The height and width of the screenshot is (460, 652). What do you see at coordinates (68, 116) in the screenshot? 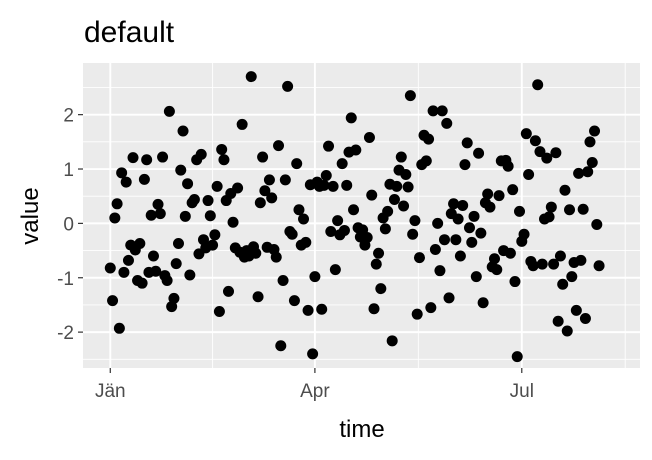
I see `y-tick-label: 2` at bounding box center [68, 116].